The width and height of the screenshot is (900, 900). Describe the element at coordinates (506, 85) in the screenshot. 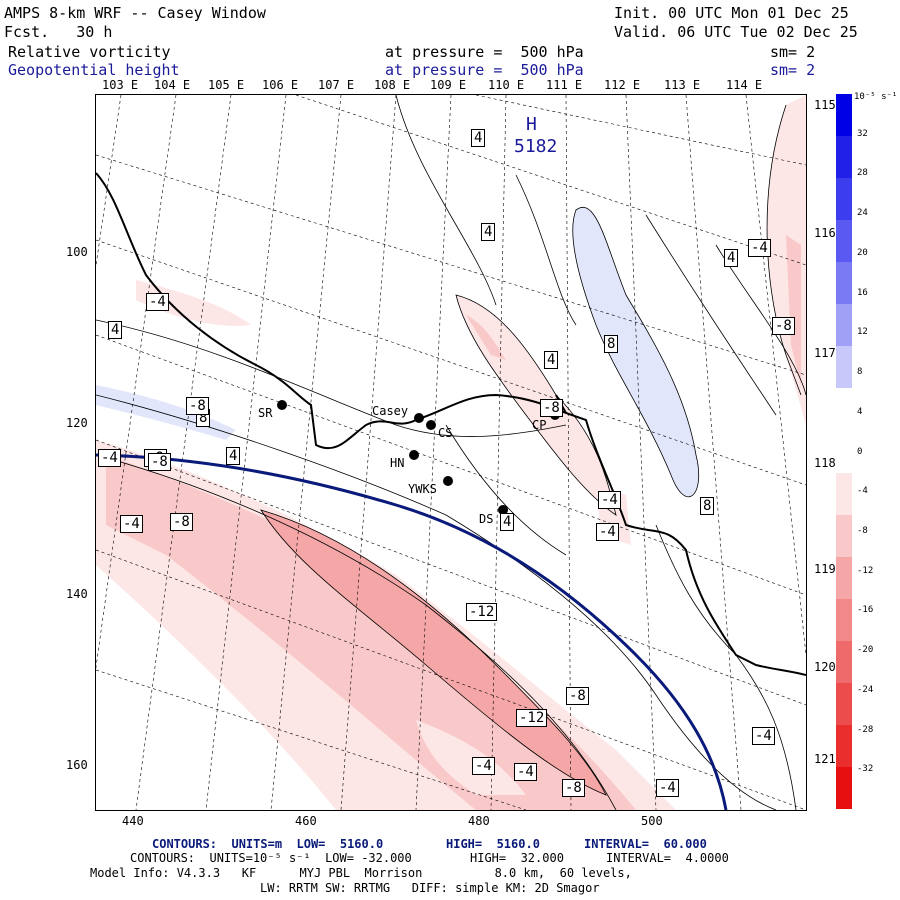

I see `lon-label-110: 110 E` at that location.